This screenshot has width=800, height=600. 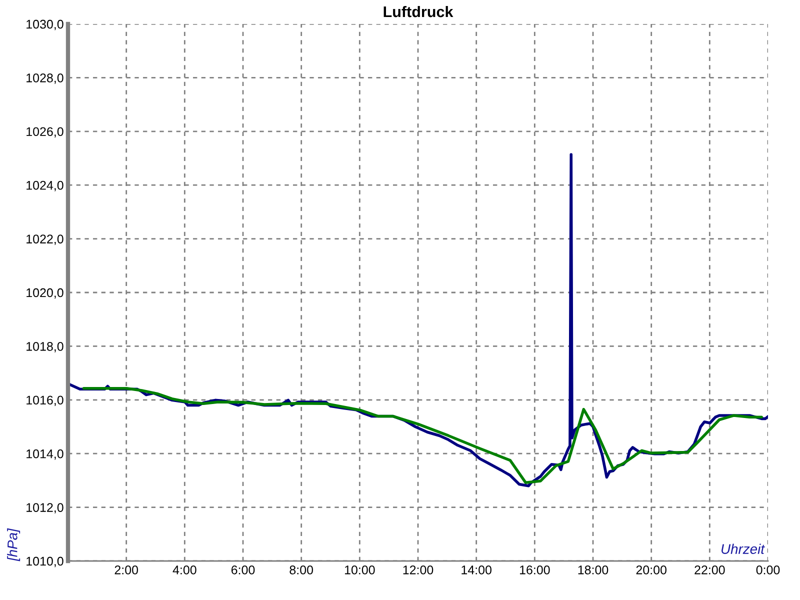 I want to click on x-tick-label: 20:00, so click(x=651, y=569).